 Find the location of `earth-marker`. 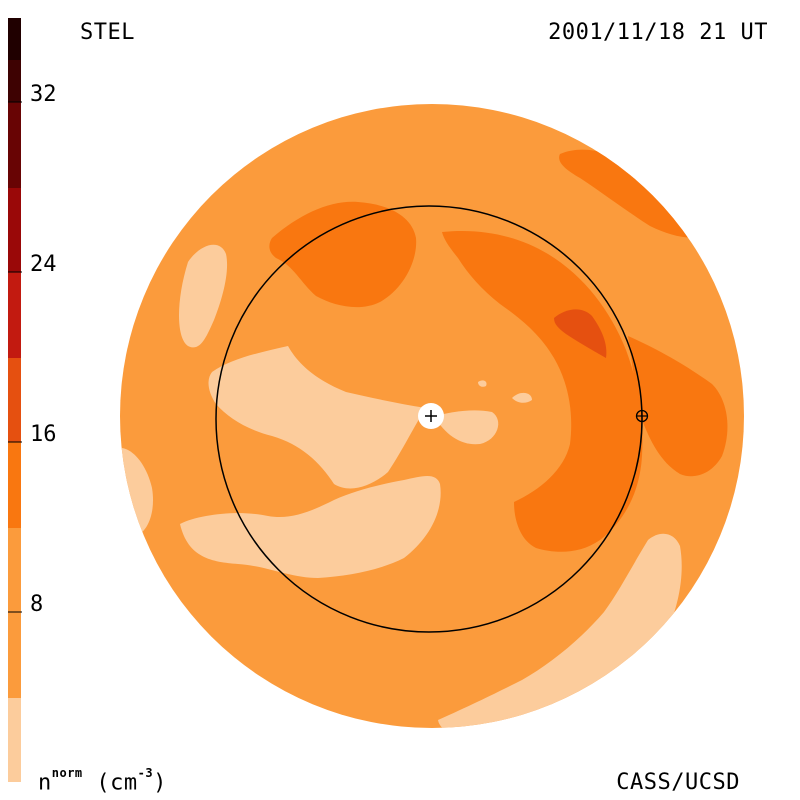

earth-marker is located at coordinates (642, 416).